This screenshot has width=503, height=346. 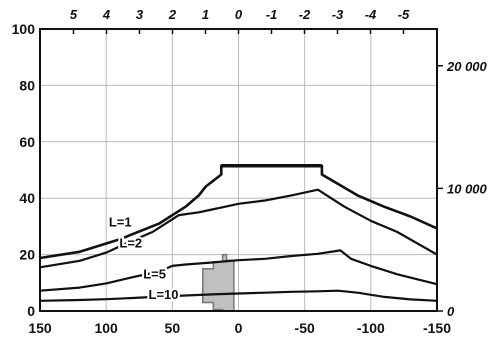 I want to click on y-right-tick-label: 20 000, so click(x=467, y=66).